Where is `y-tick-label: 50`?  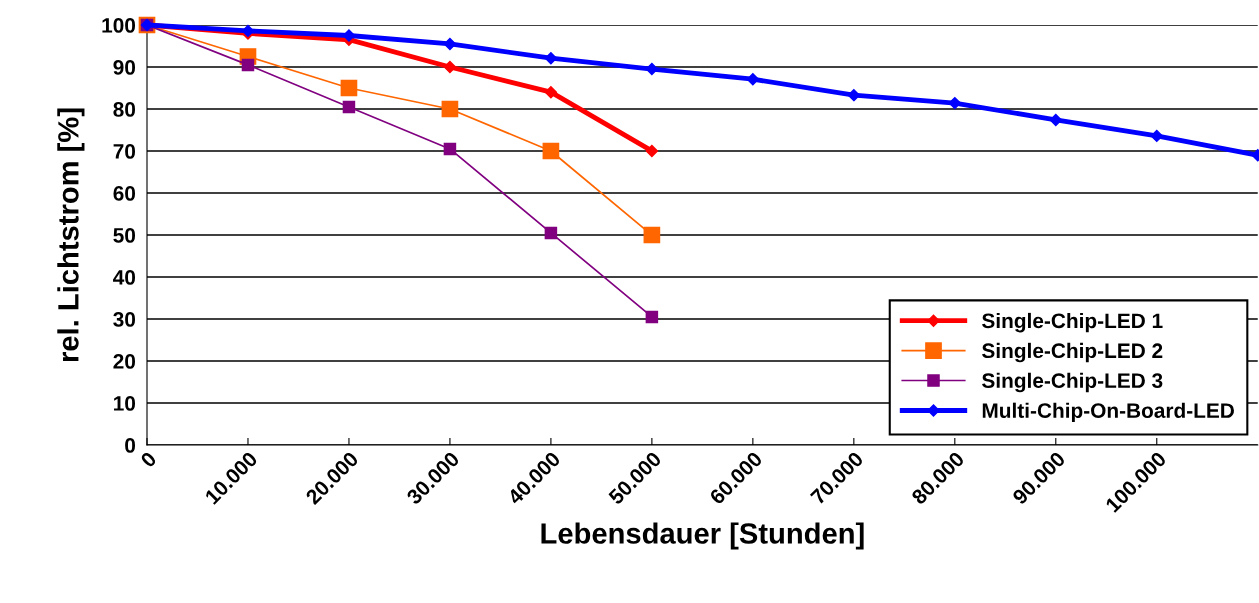 y-tick-label: 50 is located at coordinates (124, 235).